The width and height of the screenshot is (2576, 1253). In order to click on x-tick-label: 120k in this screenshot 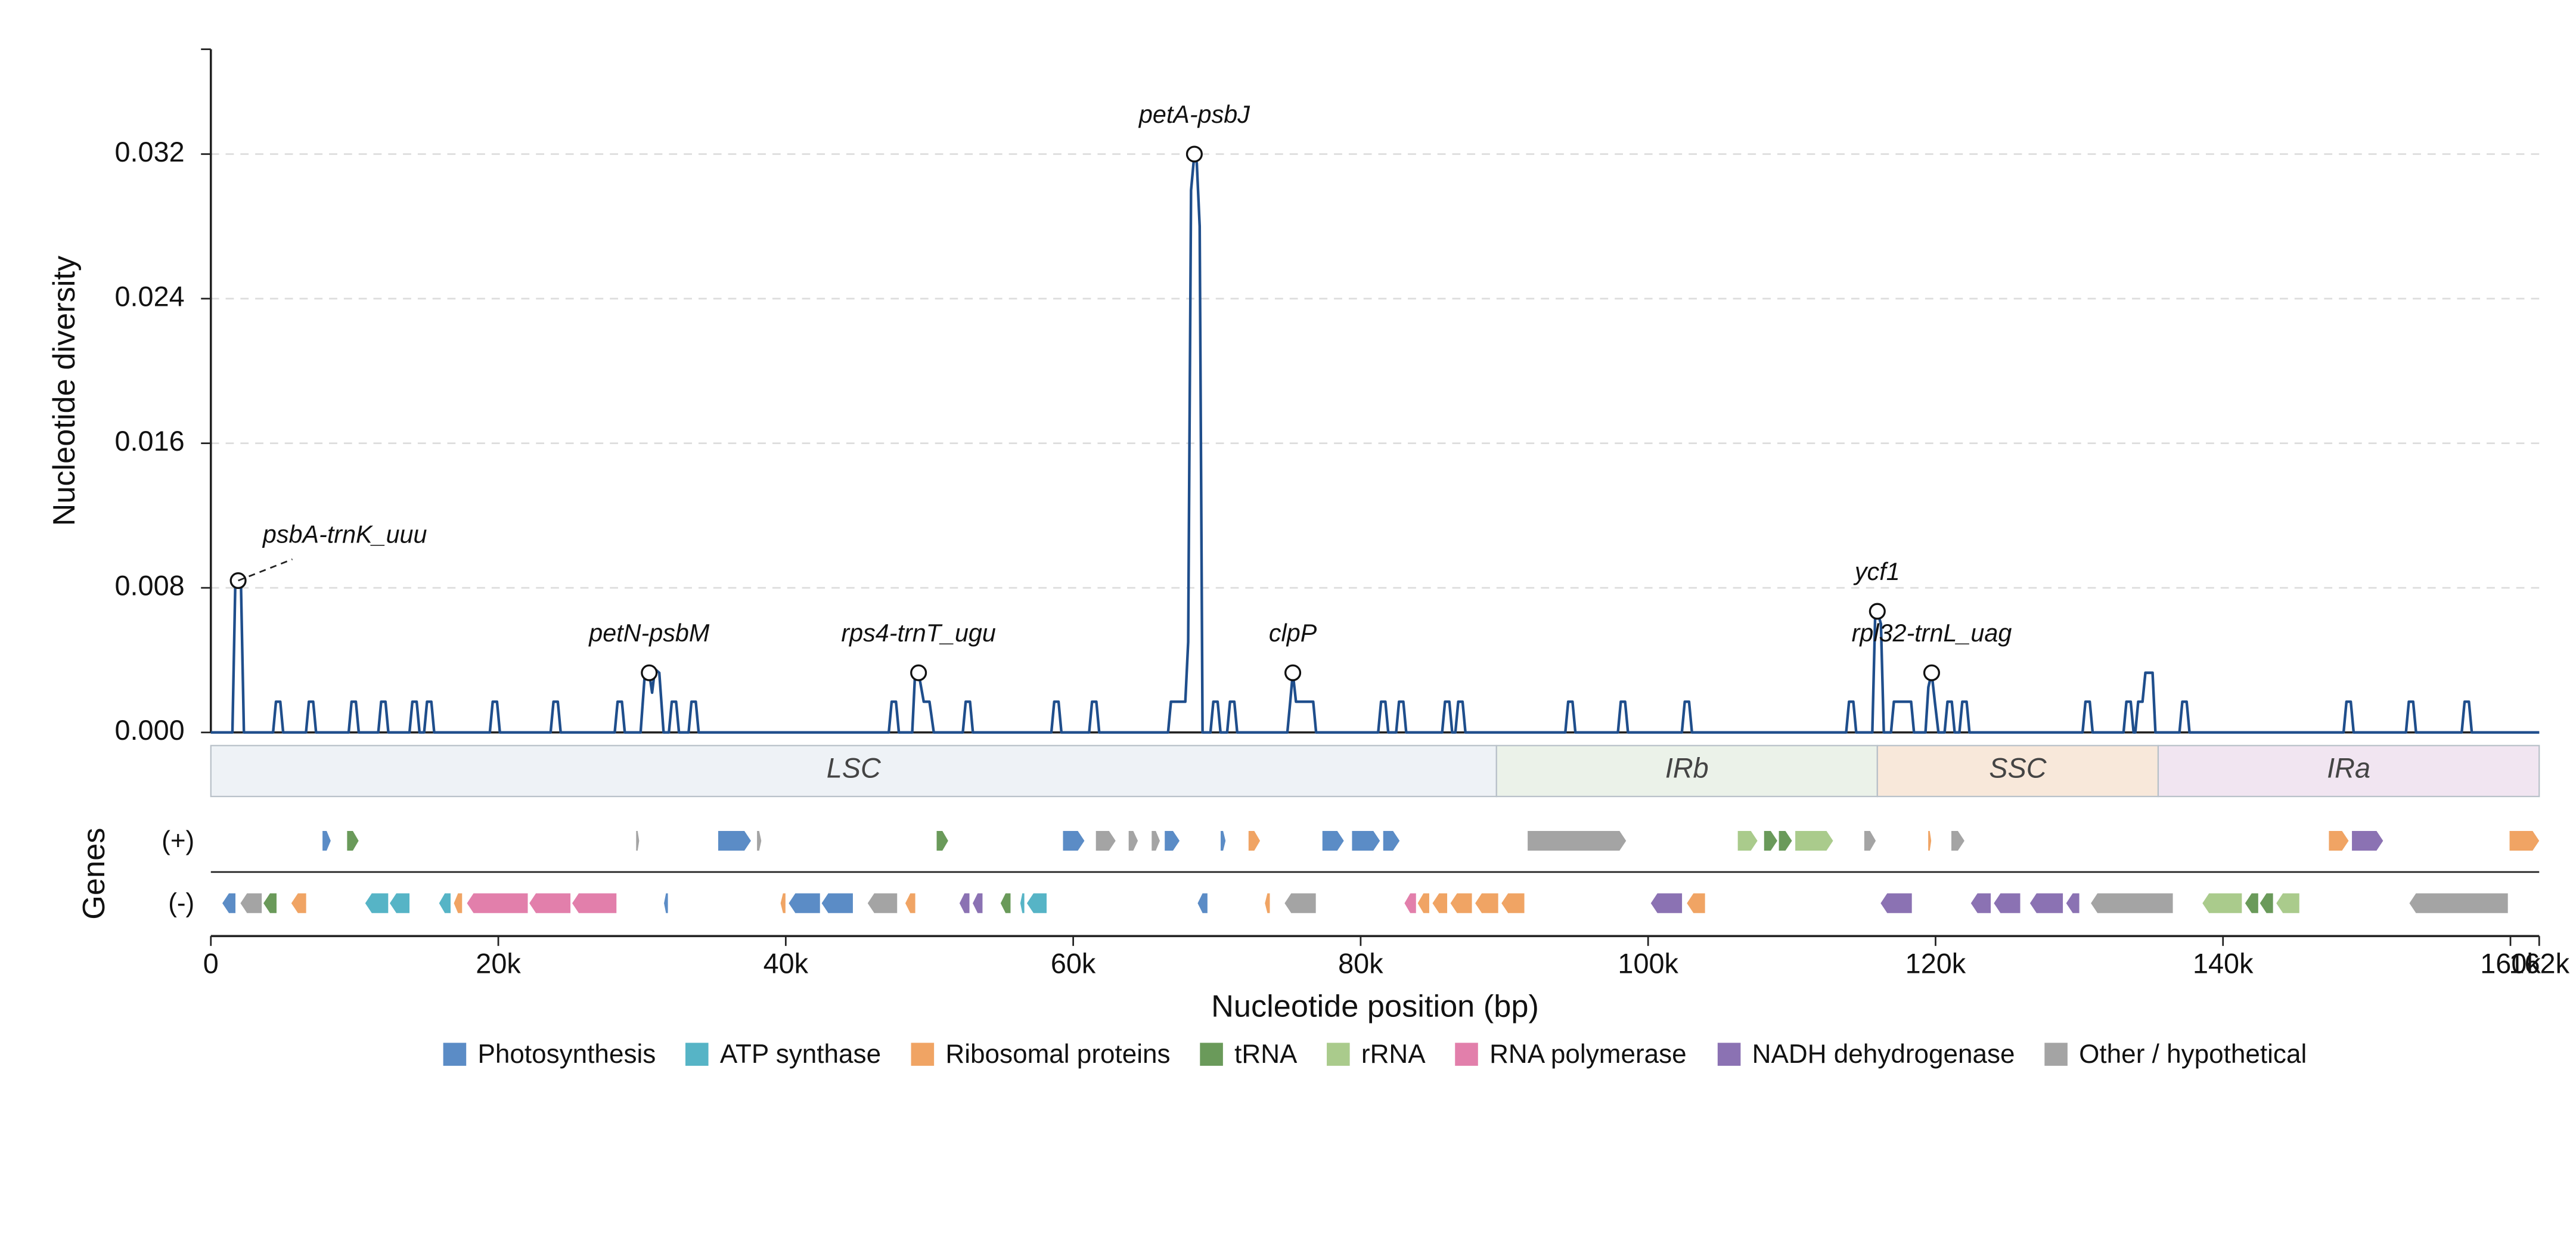, I will do `click(1935, 963)`.